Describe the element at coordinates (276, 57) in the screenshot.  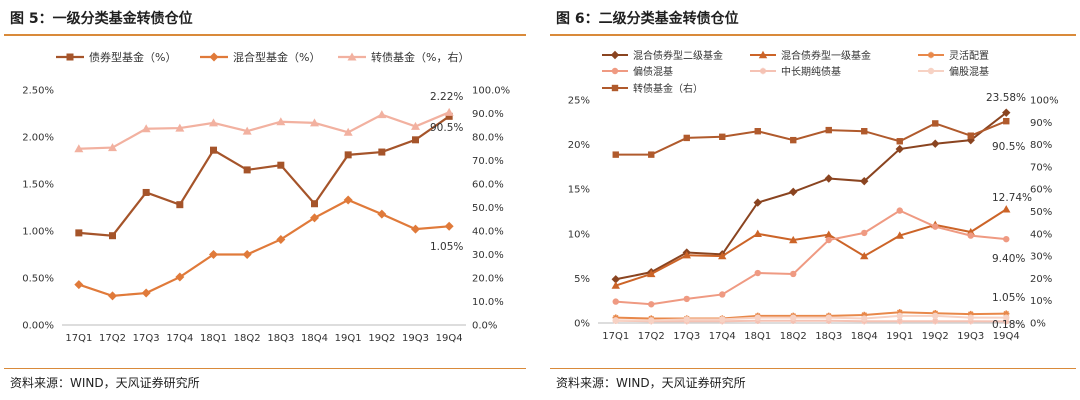
I see `legend-label: 混合型基金（%）` at that location.